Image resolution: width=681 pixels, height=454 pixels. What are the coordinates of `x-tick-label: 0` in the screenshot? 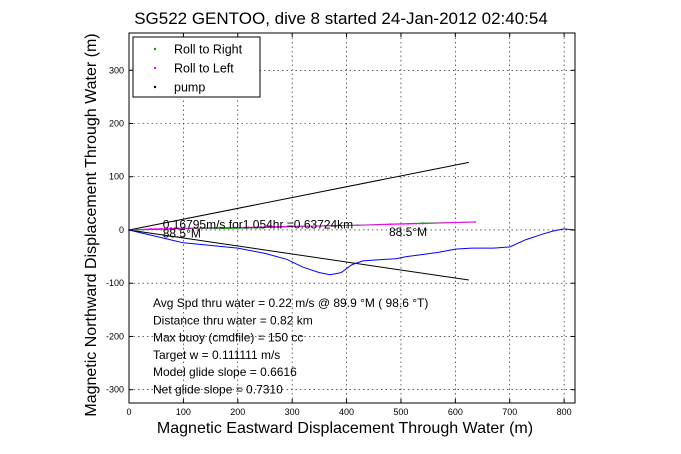 It's located at (128, 412).